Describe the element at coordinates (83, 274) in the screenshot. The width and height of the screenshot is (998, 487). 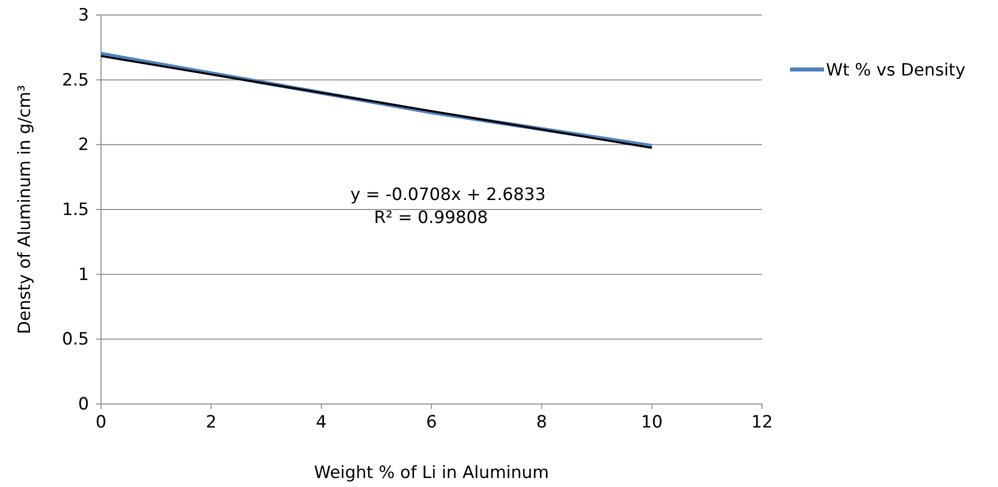
I see `y-tick-label: 1` at that location.